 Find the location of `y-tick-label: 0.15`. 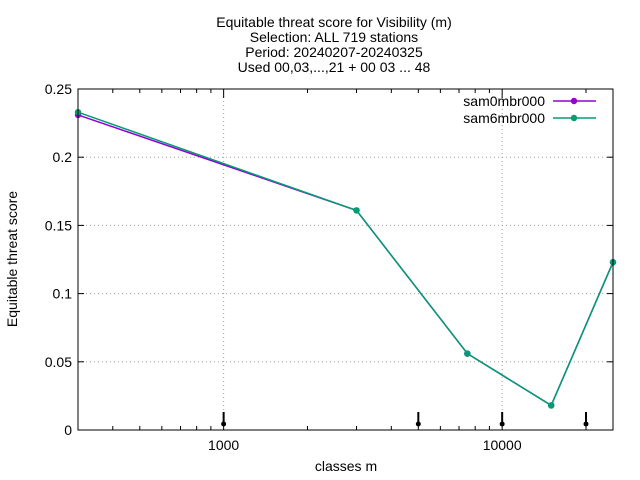

y-tick-label: 0.15 is located at coordinates (58, 225).